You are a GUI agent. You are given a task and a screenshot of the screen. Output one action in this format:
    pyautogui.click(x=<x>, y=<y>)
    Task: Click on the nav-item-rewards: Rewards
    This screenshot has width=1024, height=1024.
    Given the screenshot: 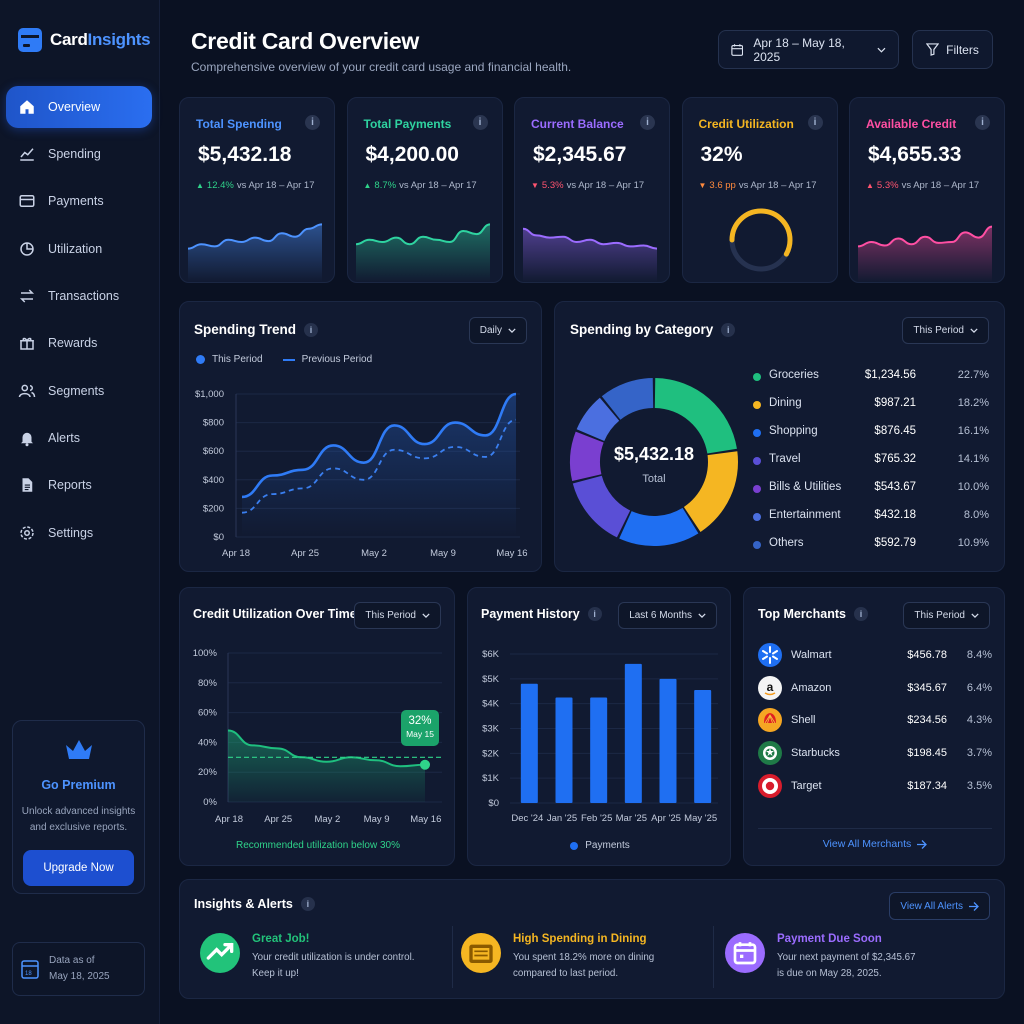 What is the action you would take?
    pyautogui.click(x=79, y=343)
    